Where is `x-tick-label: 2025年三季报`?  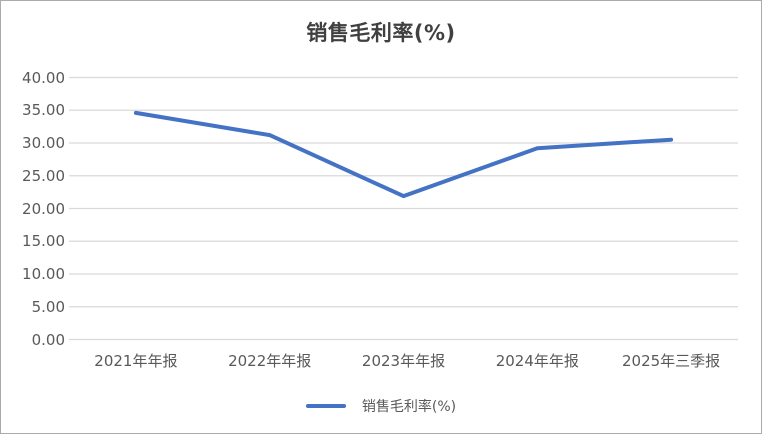
x-tick-label: 2025年三季报 is located at coordinates (671, 361).